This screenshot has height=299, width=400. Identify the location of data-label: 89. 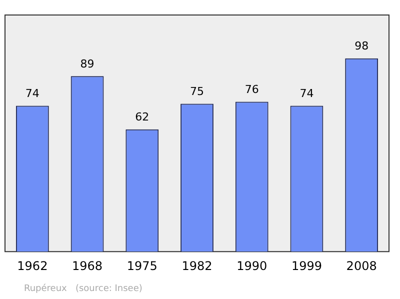
(87, 63).